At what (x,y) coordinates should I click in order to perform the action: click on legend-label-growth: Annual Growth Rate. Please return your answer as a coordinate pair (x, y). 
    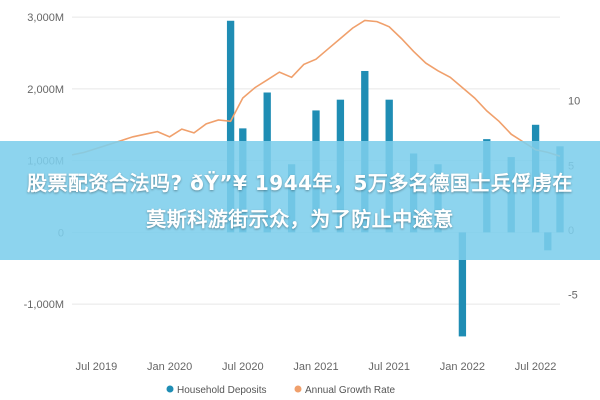
    Looking at the image, I should click on (350, 390).